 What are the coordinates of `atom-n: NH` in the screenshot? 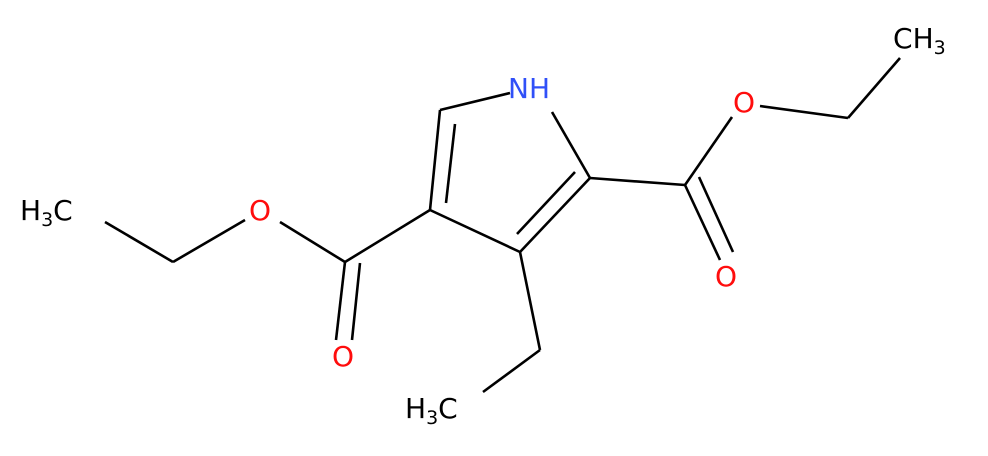 It's located at (529, 88).